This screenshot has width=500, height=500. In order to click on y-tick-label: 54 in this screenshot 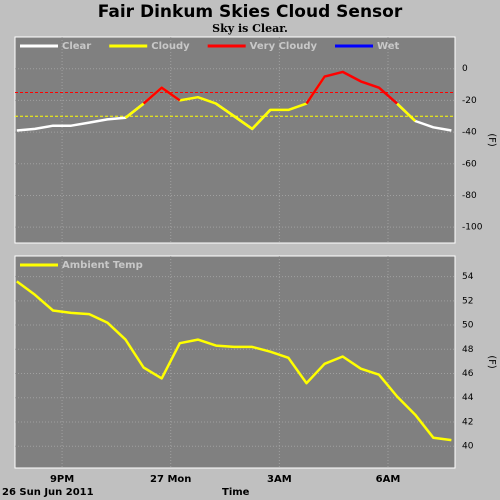, I will do `click(468, 277)`.